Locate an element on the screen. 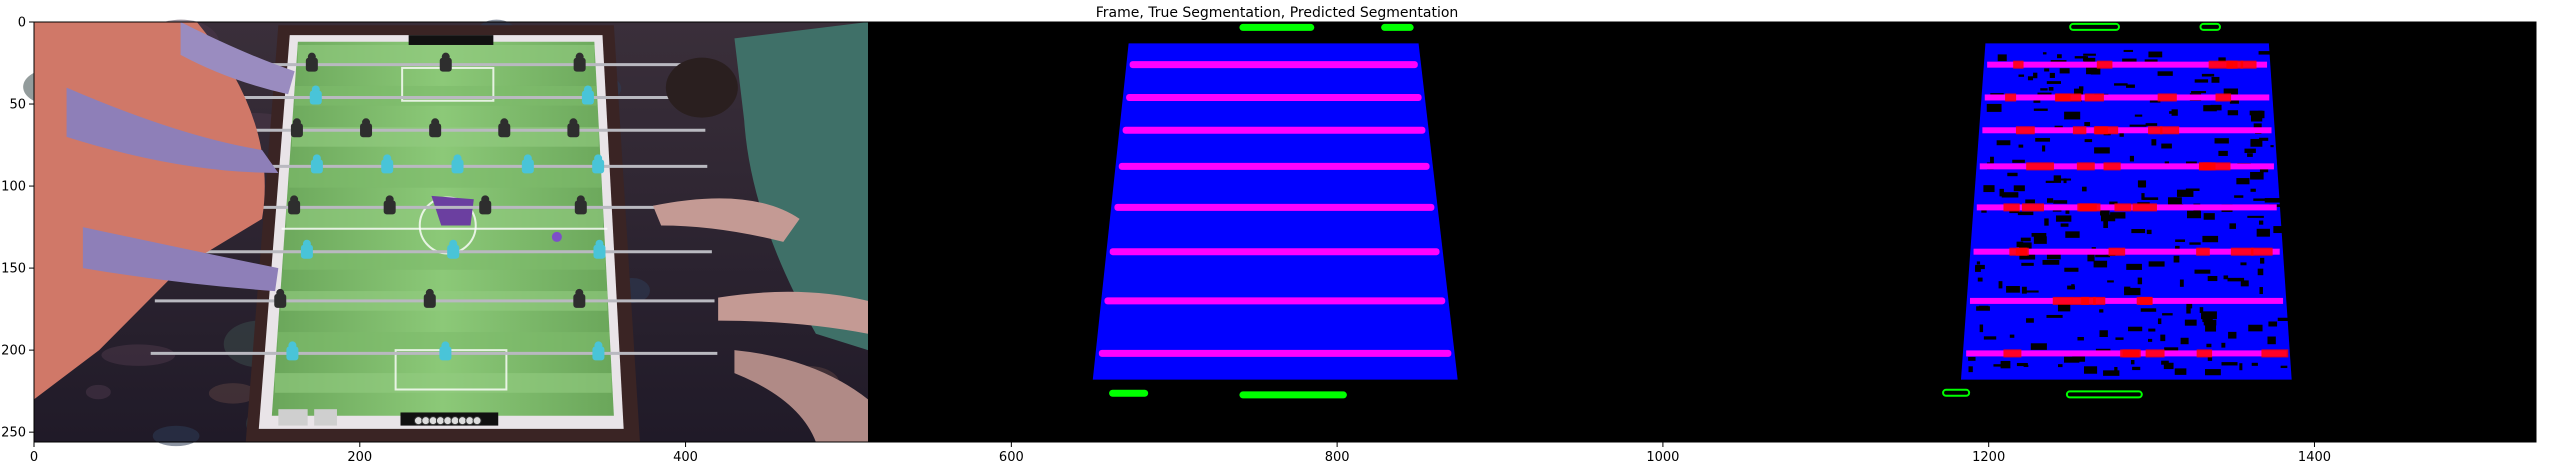 The height and width of the screenshot is (465, 2554). x-tick-label: 200 is located at coordinates (359, 457).